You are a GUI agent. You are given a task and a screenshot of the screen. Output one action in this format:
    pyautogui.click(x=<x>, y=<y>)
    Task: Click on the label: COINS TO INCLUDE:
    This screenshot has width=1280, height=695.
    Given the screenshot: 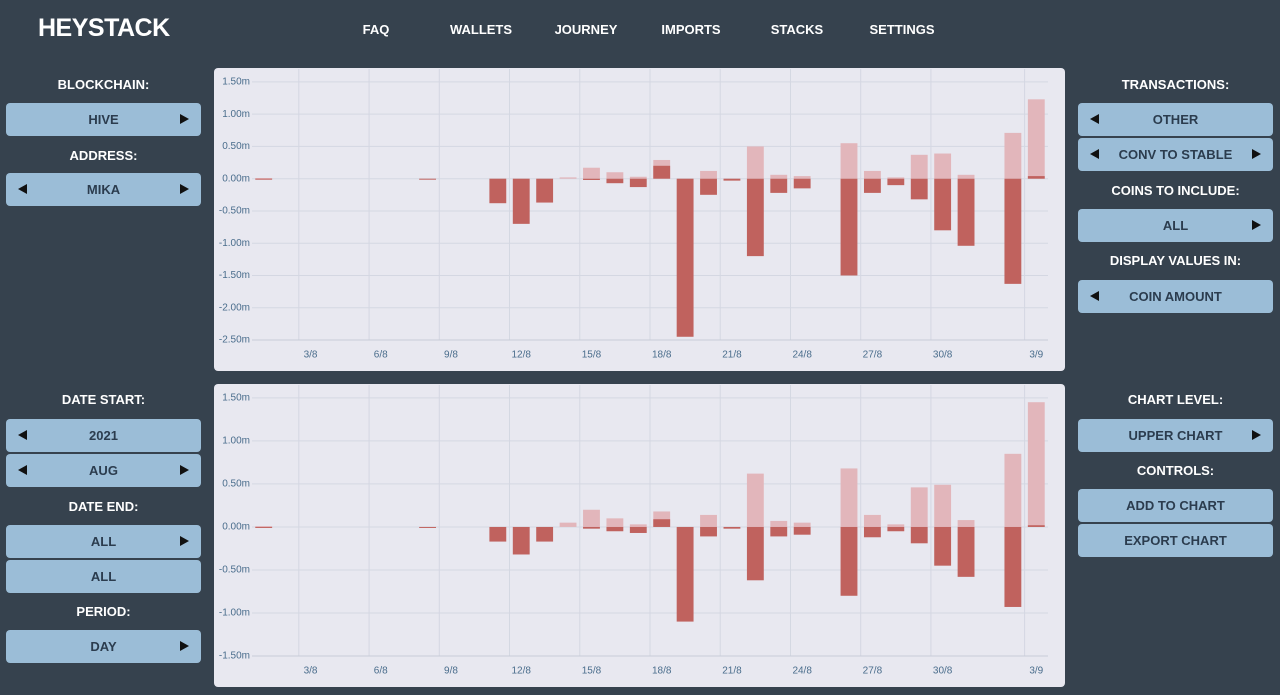 What is the action you would take?
    pyautogui.click(x=1175, y=190)
    